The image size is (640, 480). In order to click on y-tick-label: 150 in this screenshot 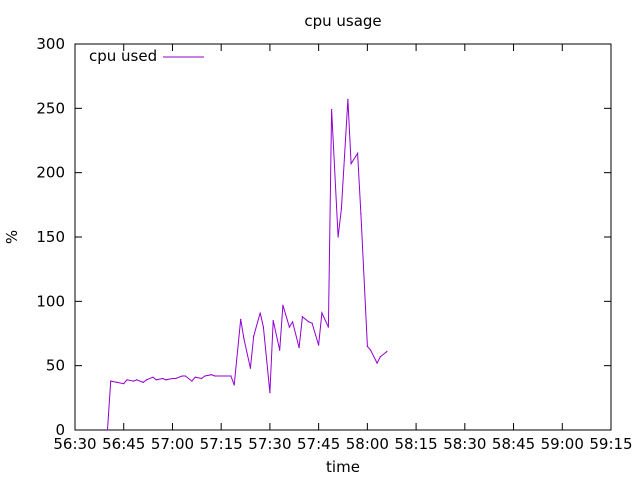, I will do `click(50, 237)`.